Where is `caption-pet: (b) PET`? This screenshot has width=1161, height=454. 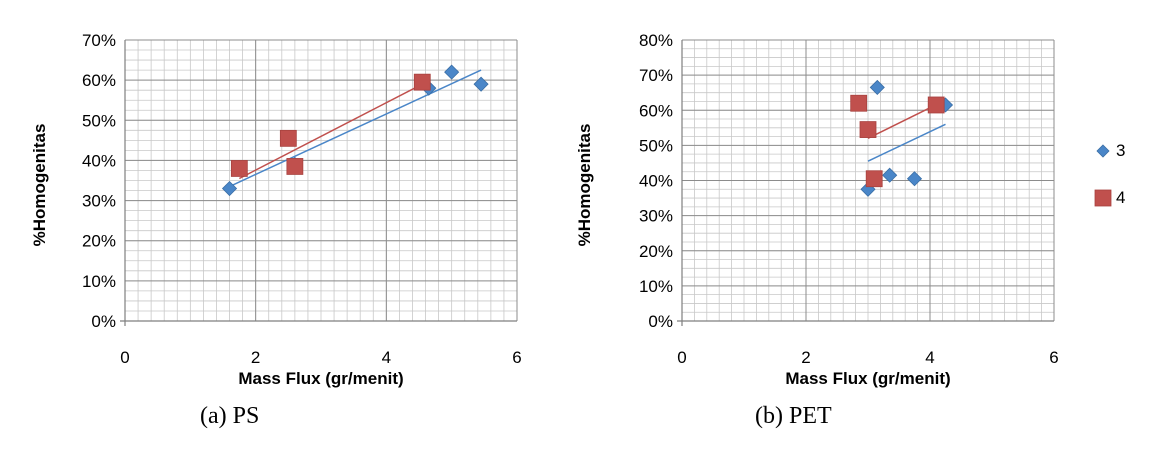
caption-pet: (b) PET is located at coordinates (793, 416).